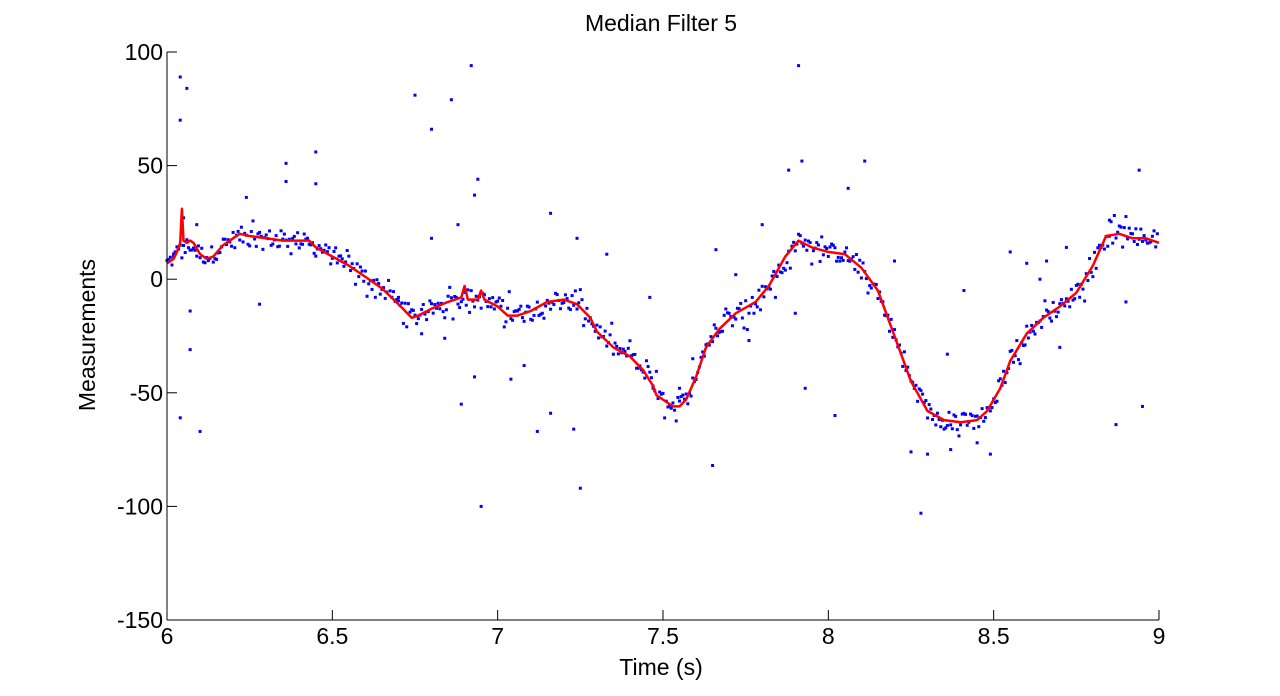  What do you see at coordinates (663, 636) in the screenshot?
I see `x-tick-labels: 6 6.5 7 7.5 8 8.5 9` at bounding box center [663, 636].